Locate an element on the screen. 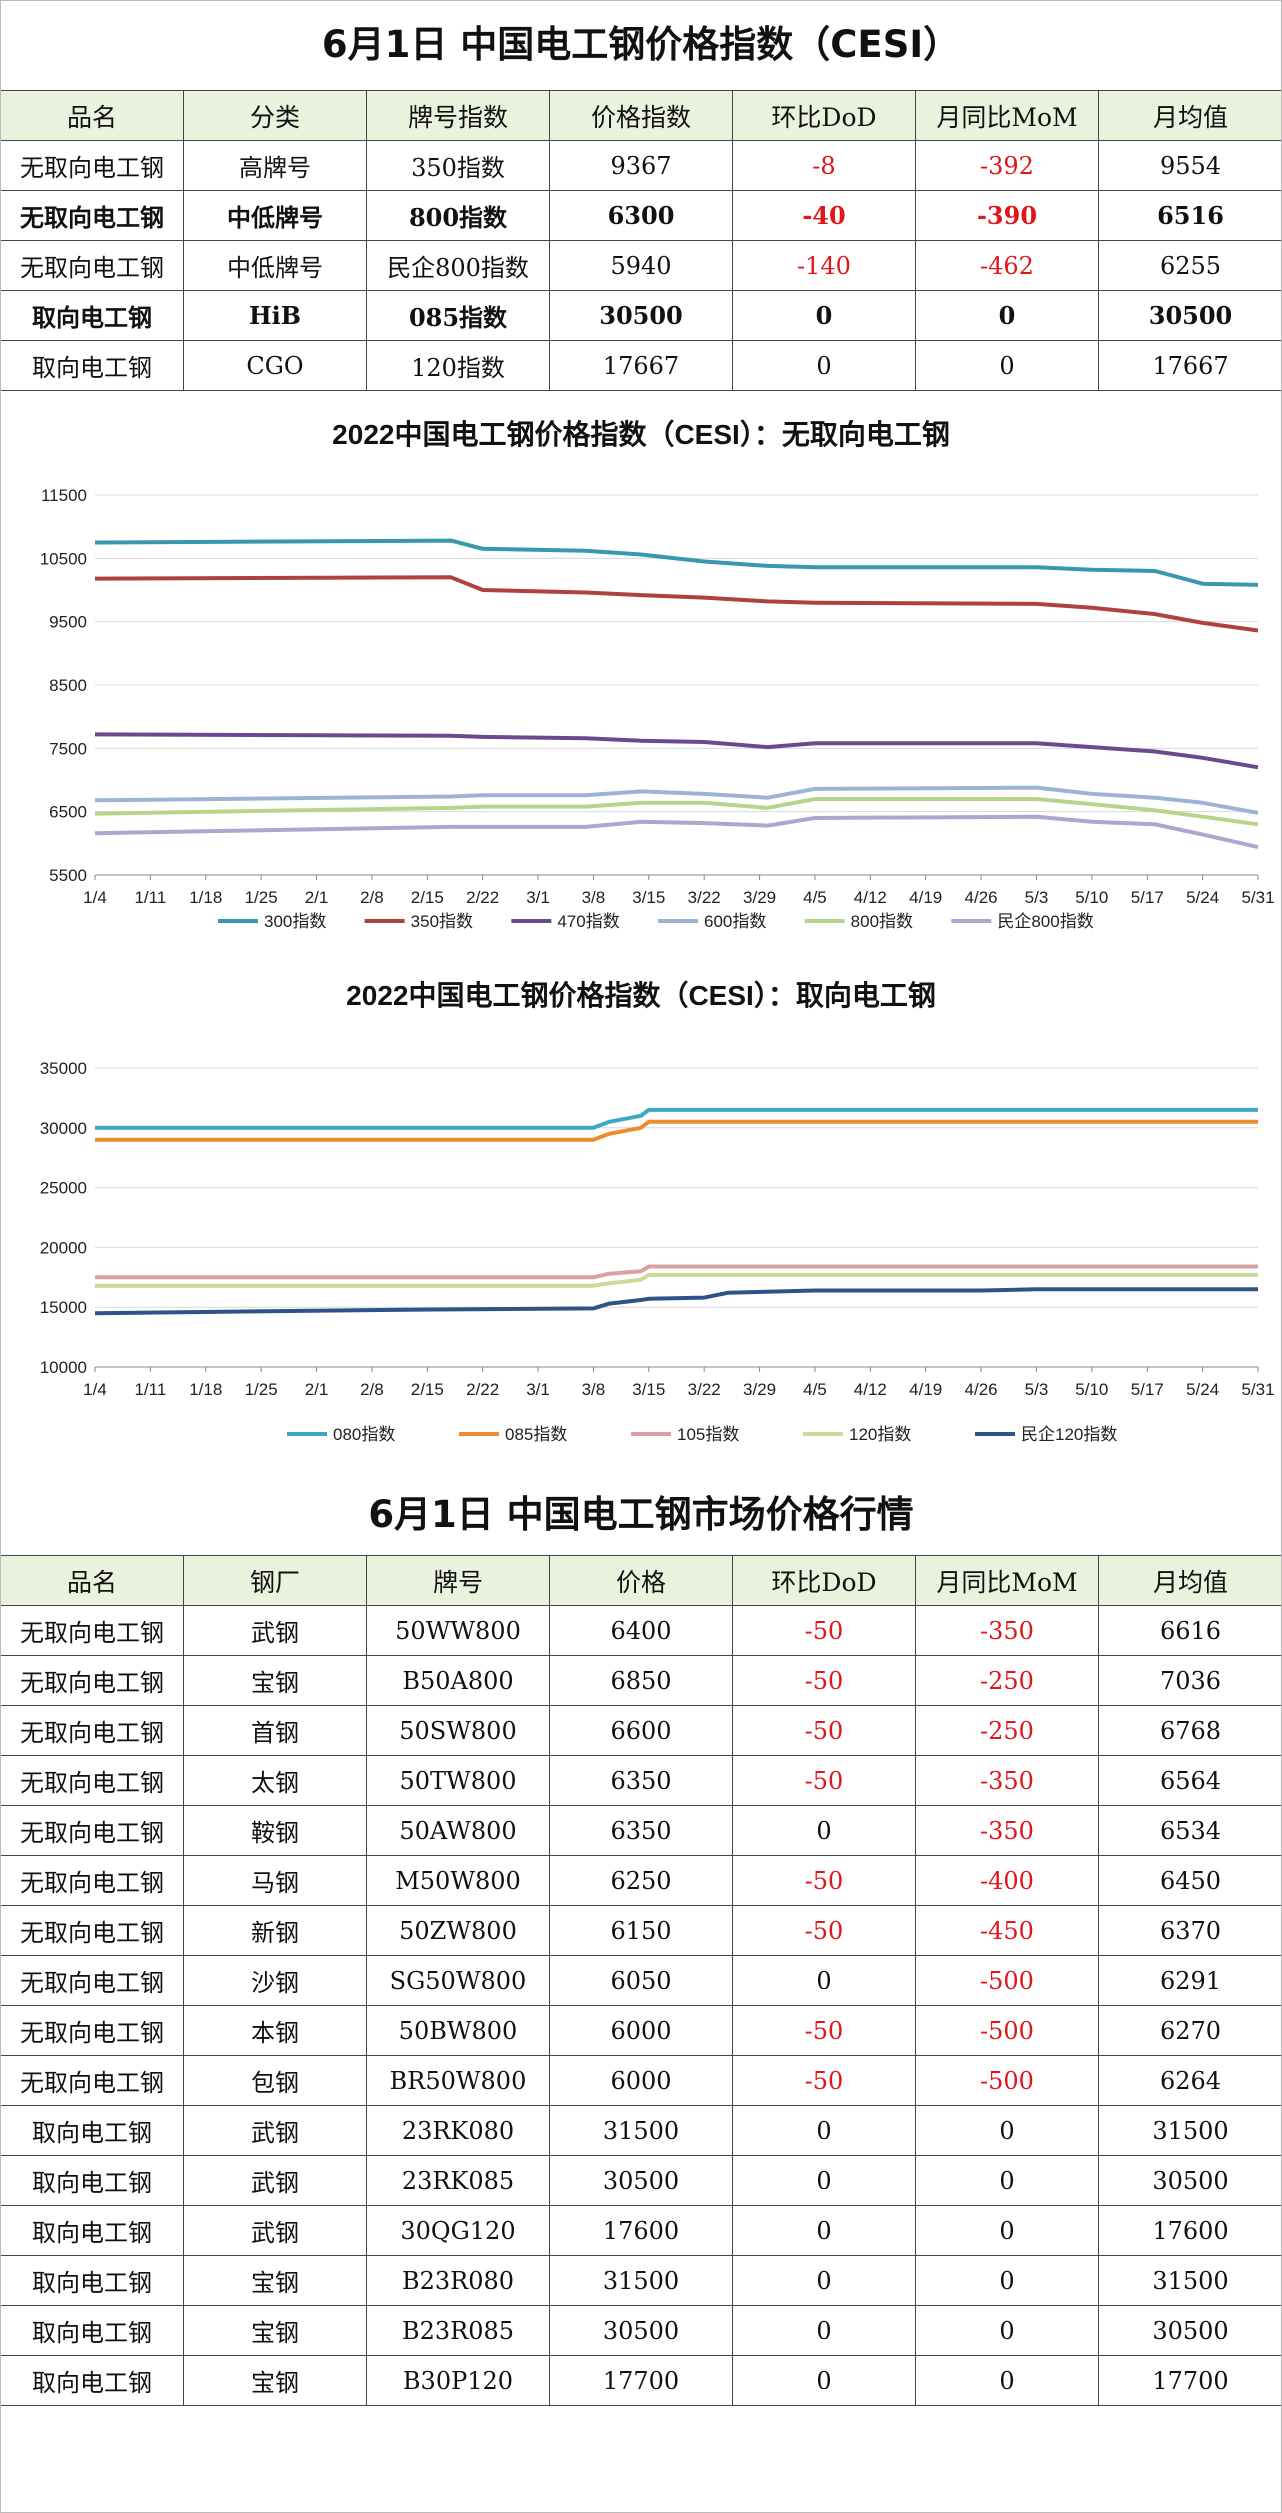  market-cell-mill: 马钢 is located at coordinates (275, 1880).